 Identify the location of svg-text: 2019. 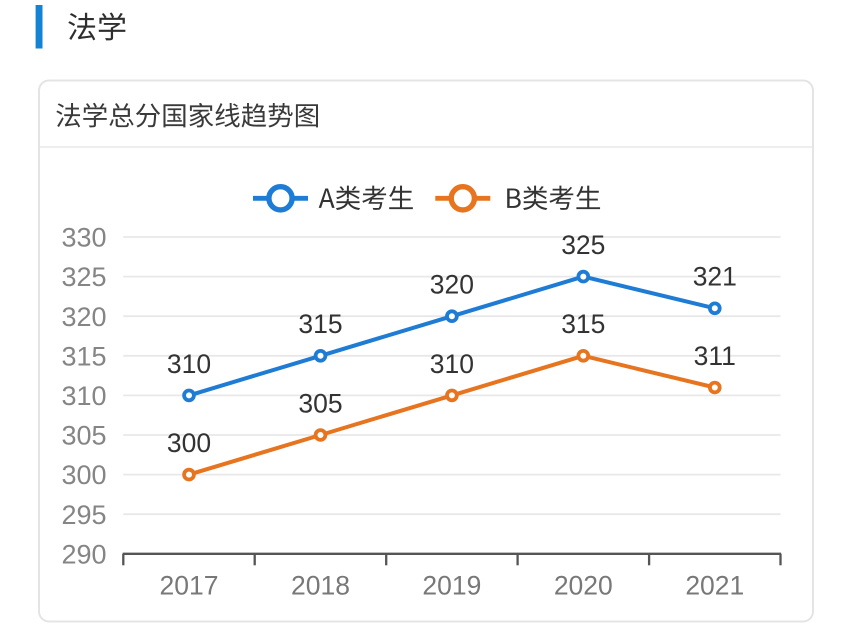
(451, 586).